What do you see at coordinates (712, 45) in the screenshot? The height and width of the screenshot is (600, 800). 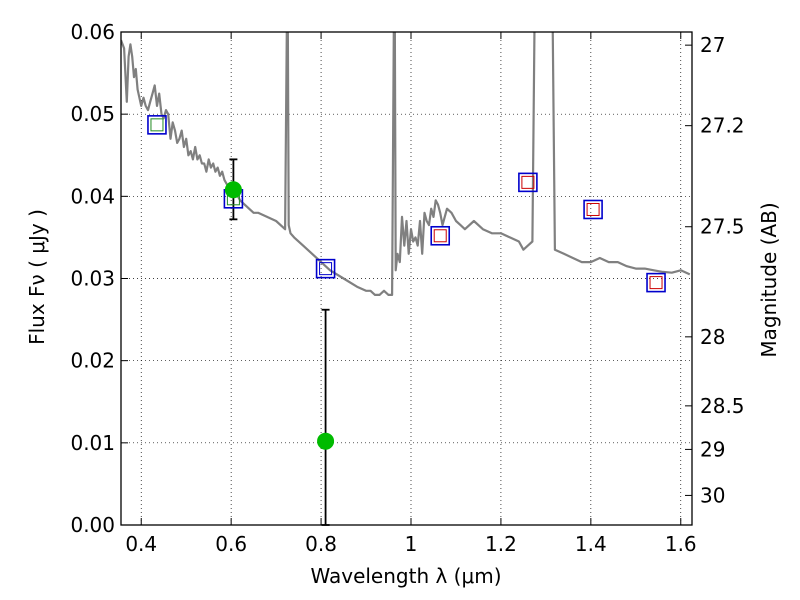 I see `magnitude-tick-label: 27` at bounding box center [712, 45].